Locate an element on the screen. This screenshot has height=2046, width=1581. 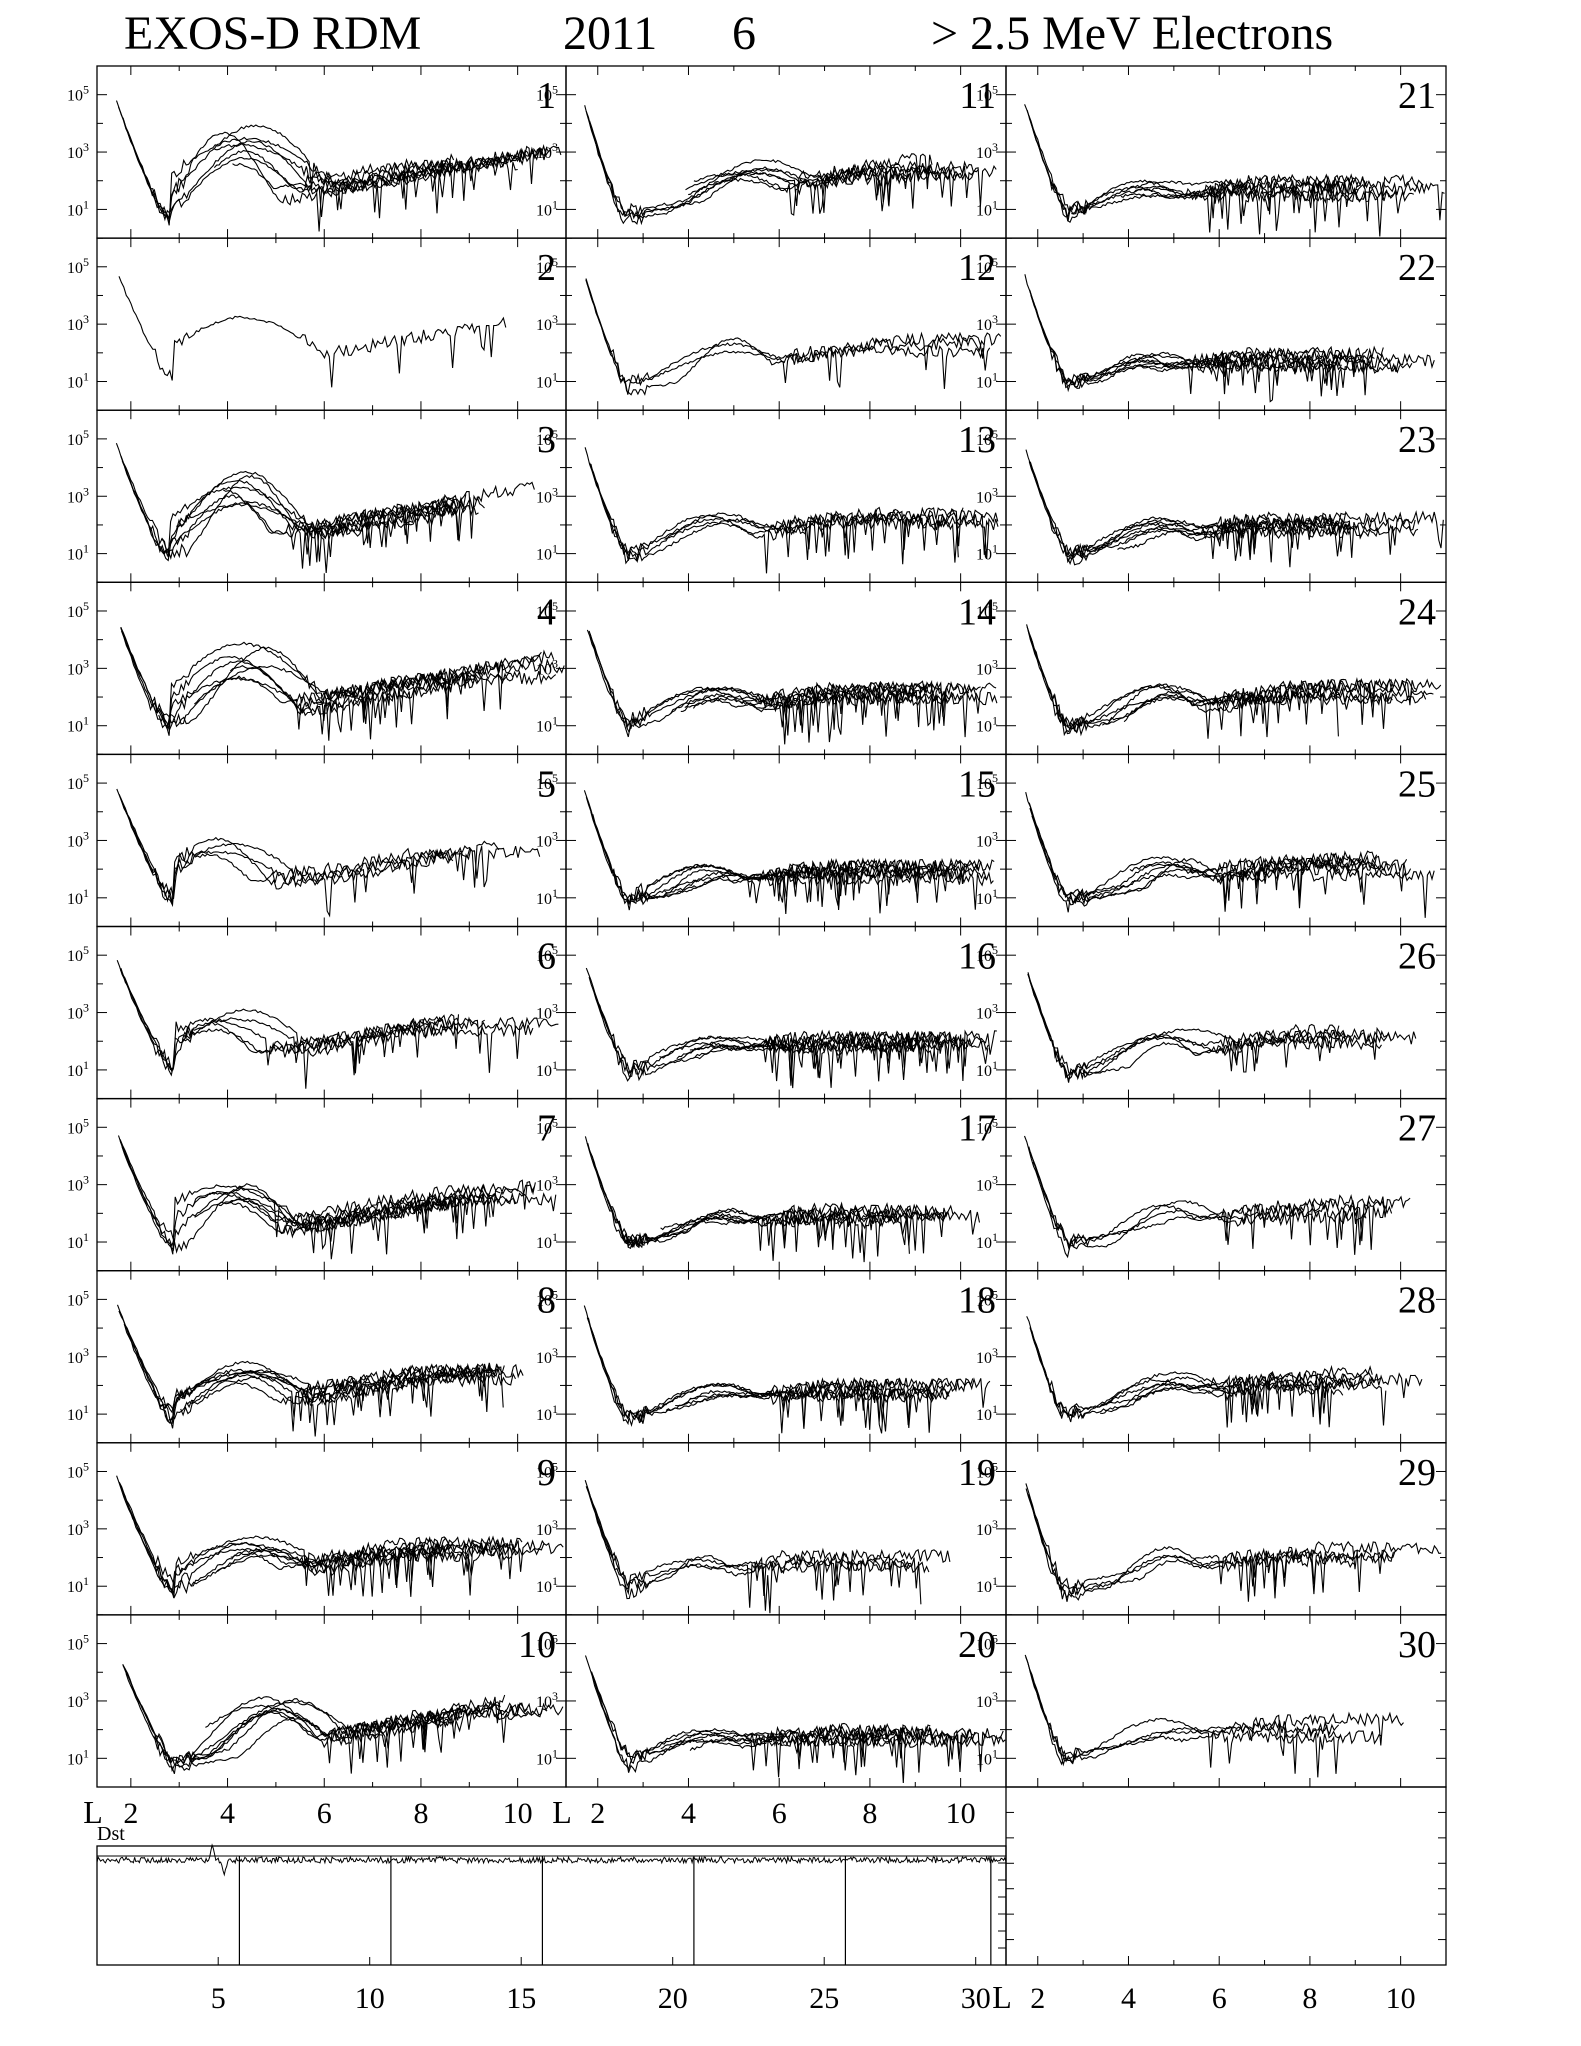
figure-title: EXOS-D RDM 2011 6 > 2.5 MeV Electrons is located at coordinates (790, 35).